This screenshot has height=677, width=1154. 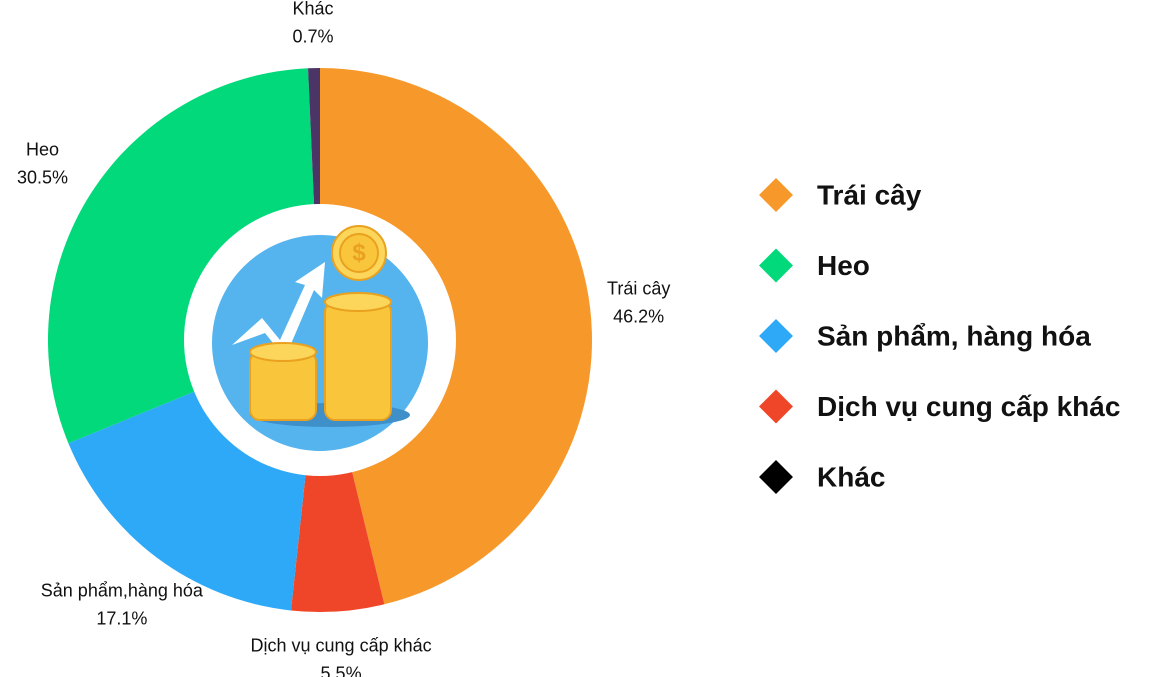 I want to click on slice-value-label: 5.5%, so click(x=341, y=670).